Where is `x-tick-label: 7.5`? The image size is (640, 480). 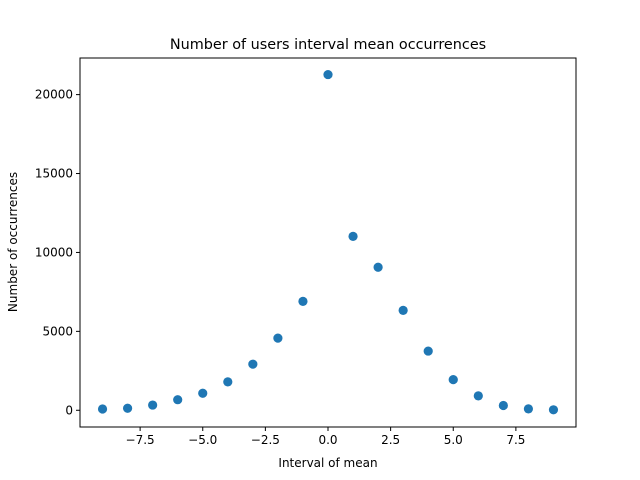
x-tick-label: 7.5 is located at coordinates (515, 440).